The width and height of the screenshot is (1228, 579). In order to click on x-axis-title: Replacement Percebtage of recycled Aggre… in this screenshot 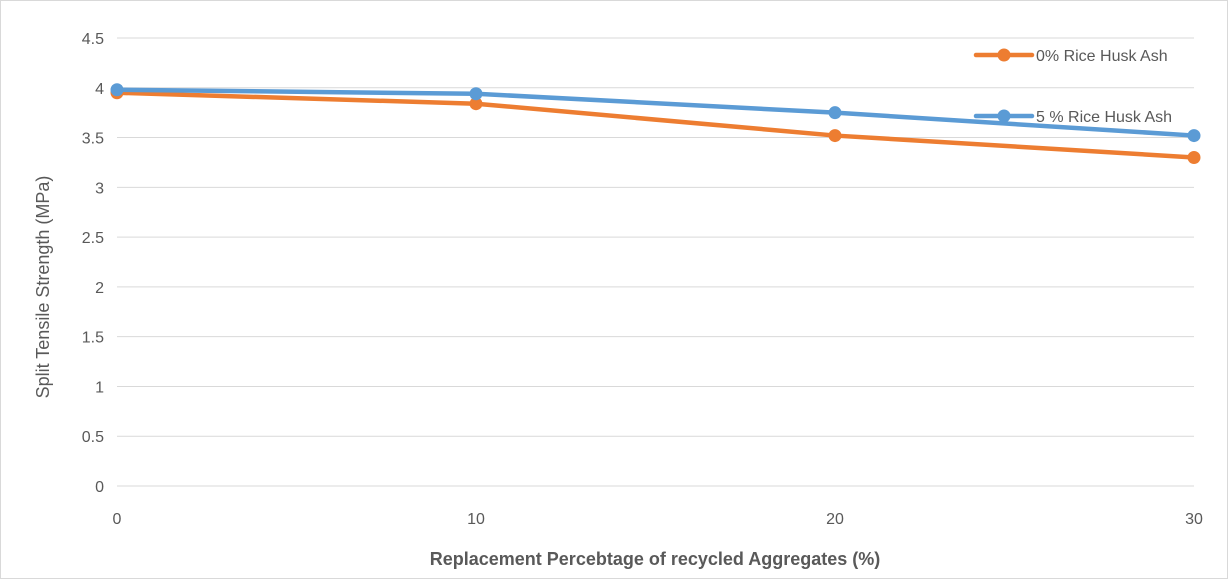, I will do `click(655, 559)`.